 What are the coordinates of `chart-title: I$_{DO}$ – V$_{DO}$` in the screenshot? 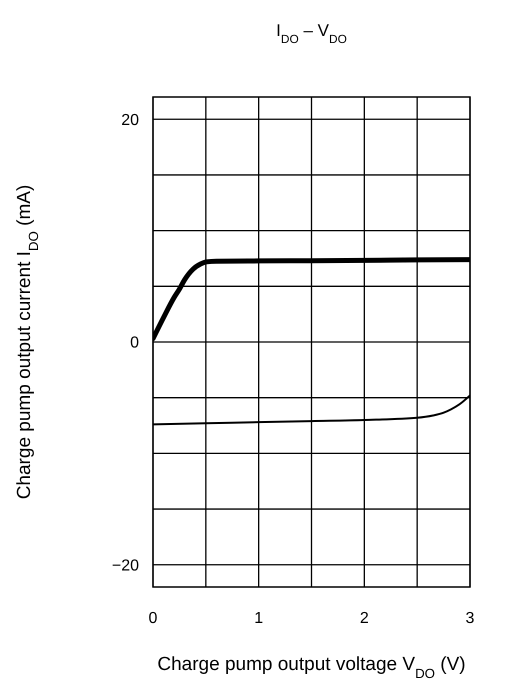 It's located at (311, 33).